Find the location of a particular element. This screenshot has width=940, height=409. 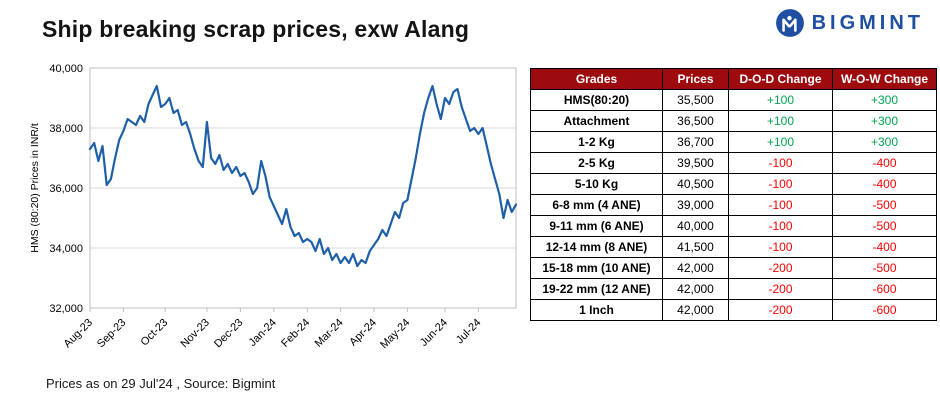

brand-wordmark: BIGMINT is located at coordinates (867, 22).